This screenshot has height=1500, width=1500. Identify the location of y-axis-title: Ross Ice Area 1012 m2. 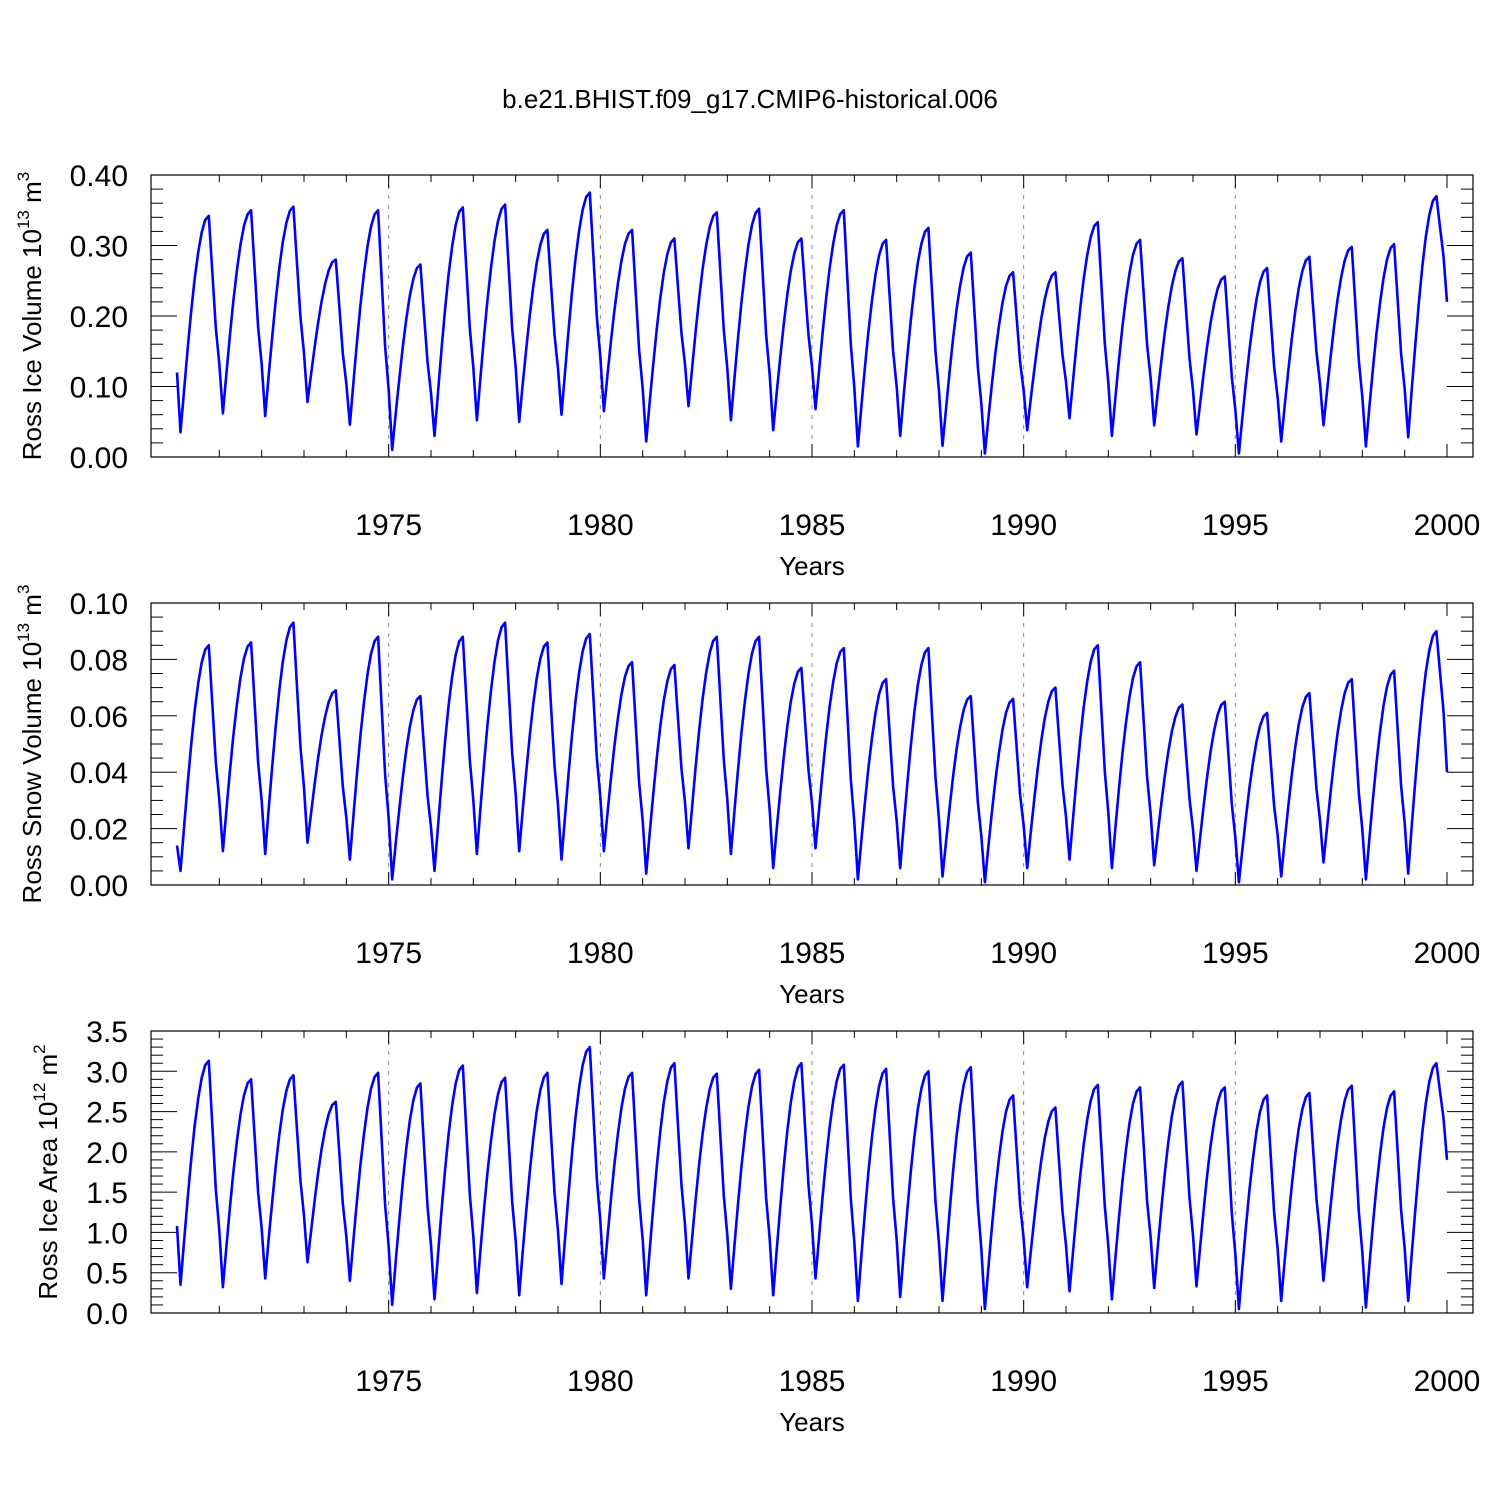
(46, 1171).